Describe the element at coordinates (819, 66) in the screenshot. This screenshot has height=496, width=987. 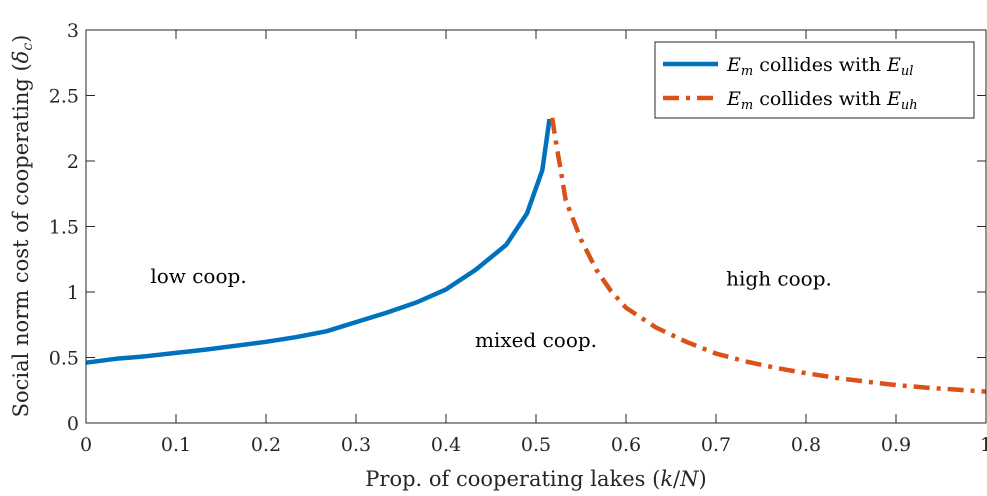
I see `legend-label-series-1: Em collides with Eul` at that location.